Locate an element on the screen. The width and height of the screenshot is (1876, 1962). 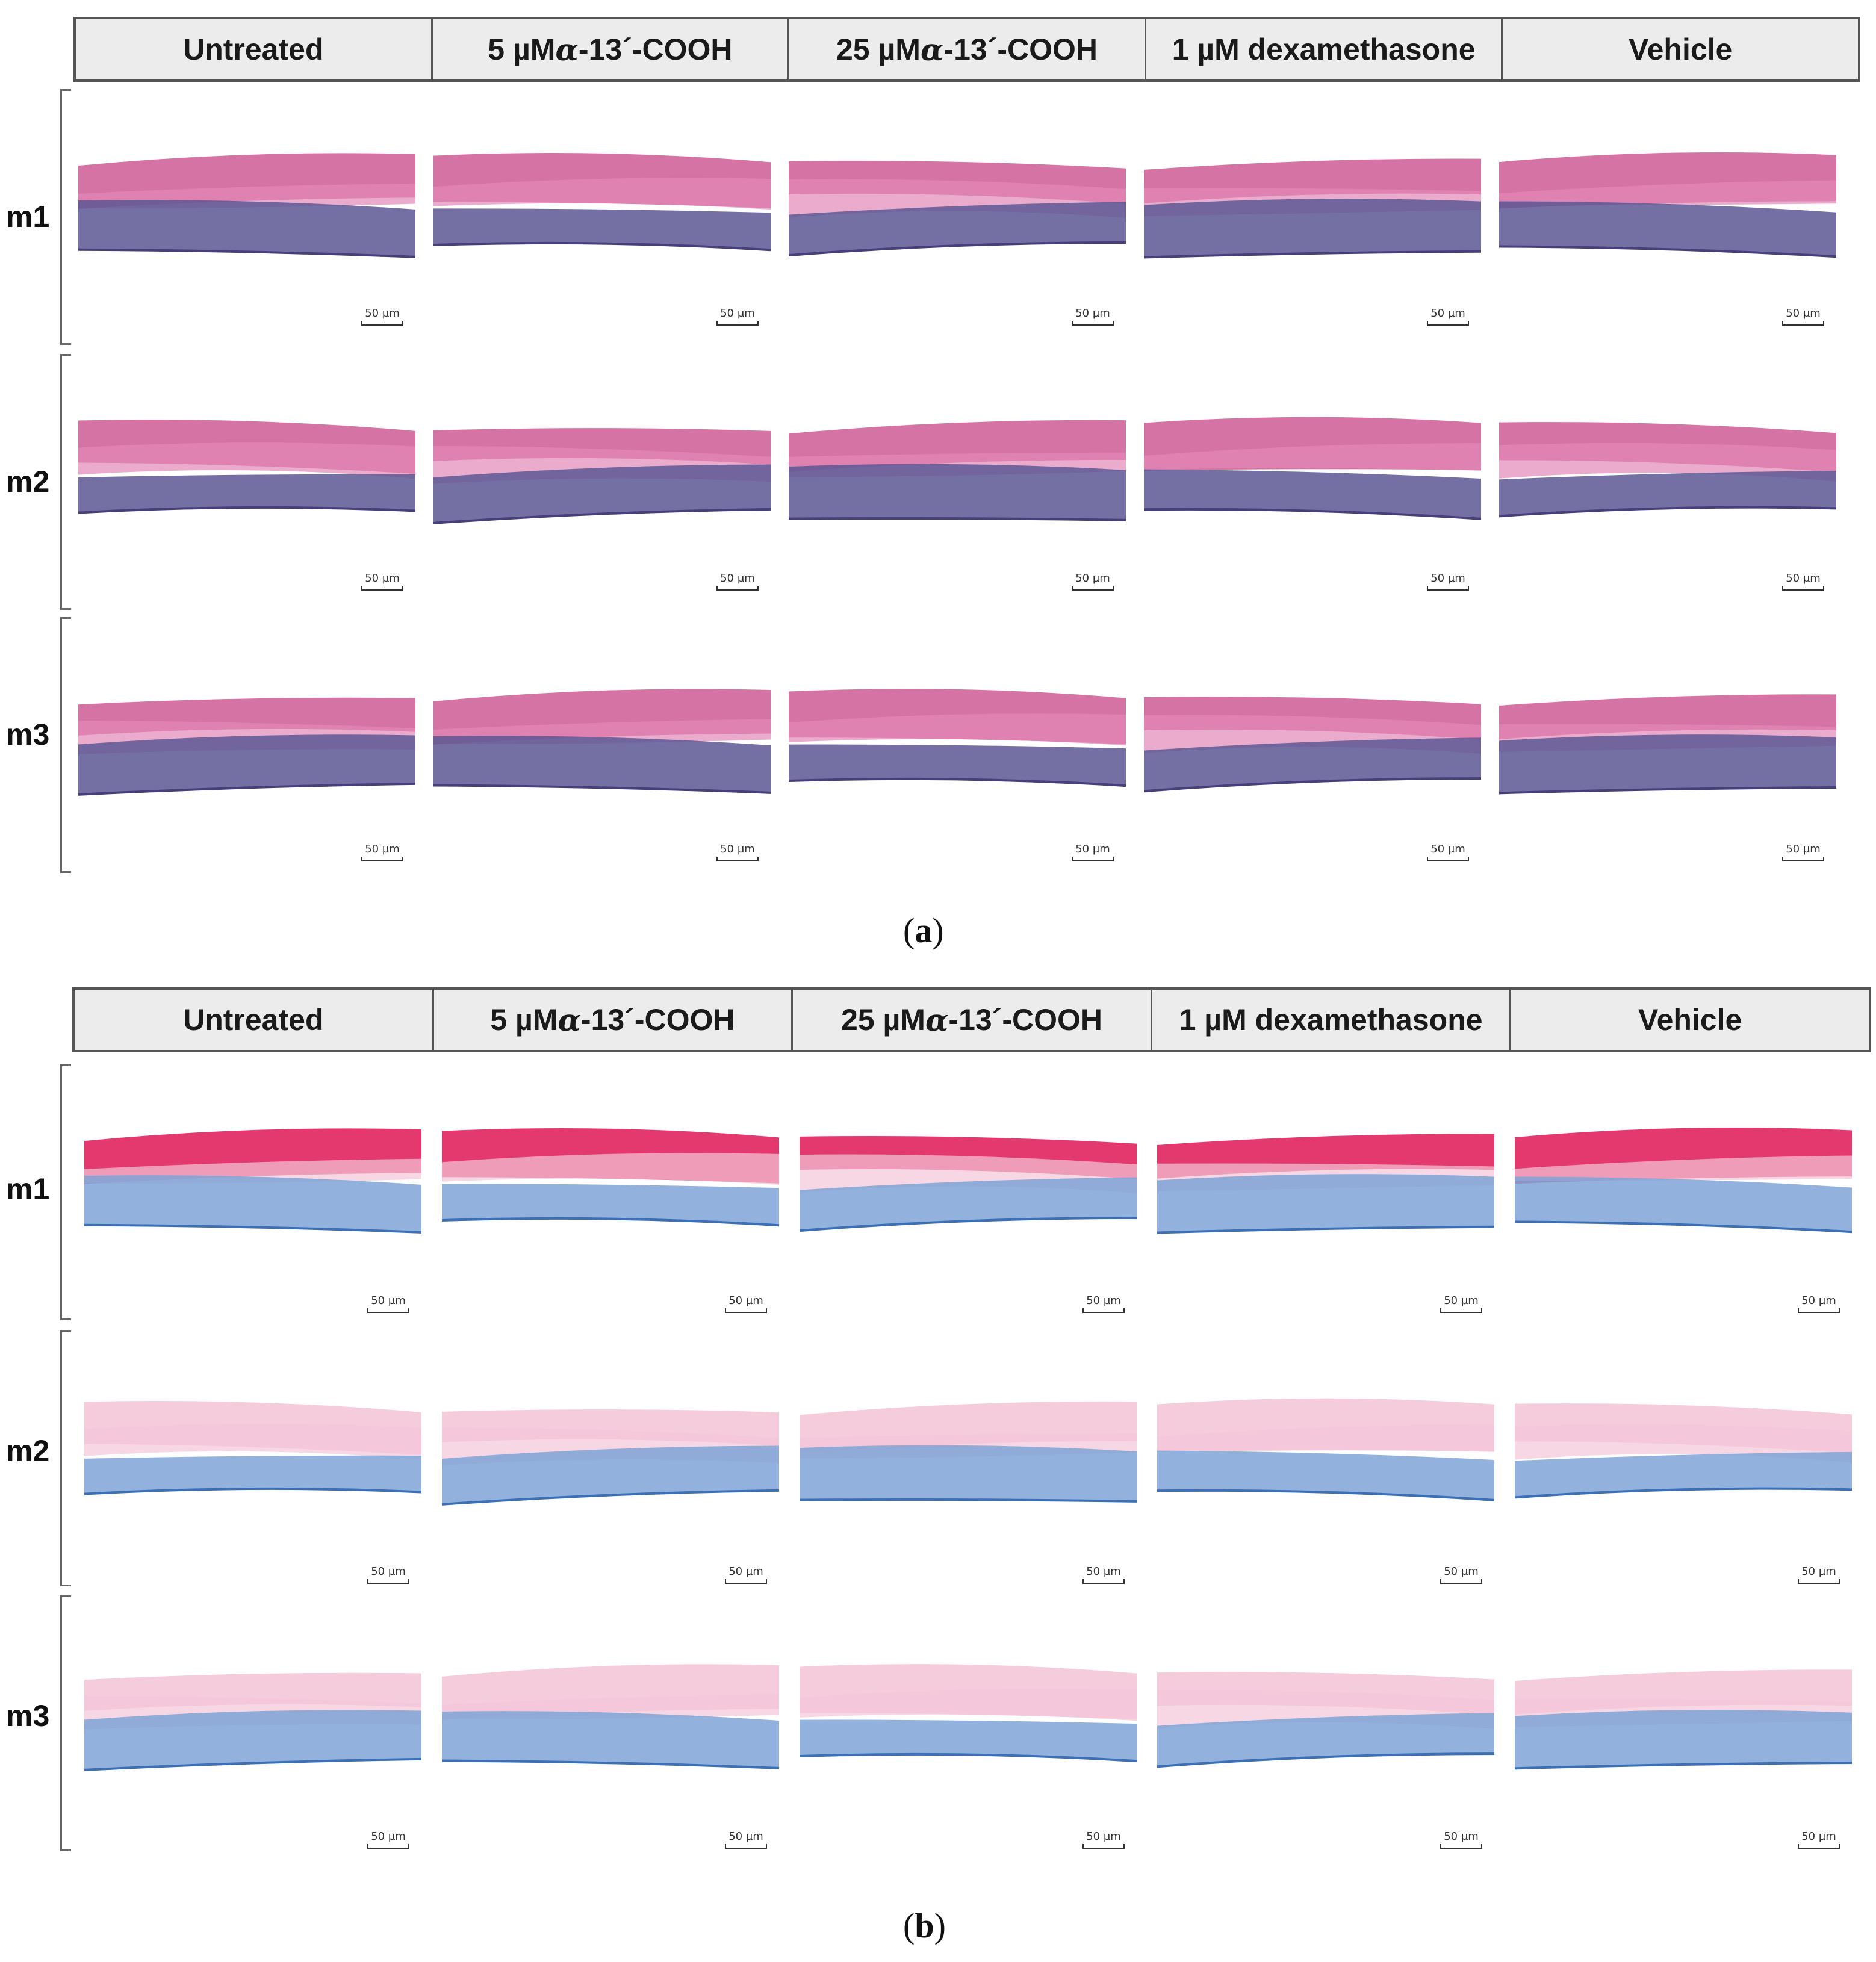
tissue-section-b-m3-col4 is located at coordinates (1326, 1716).